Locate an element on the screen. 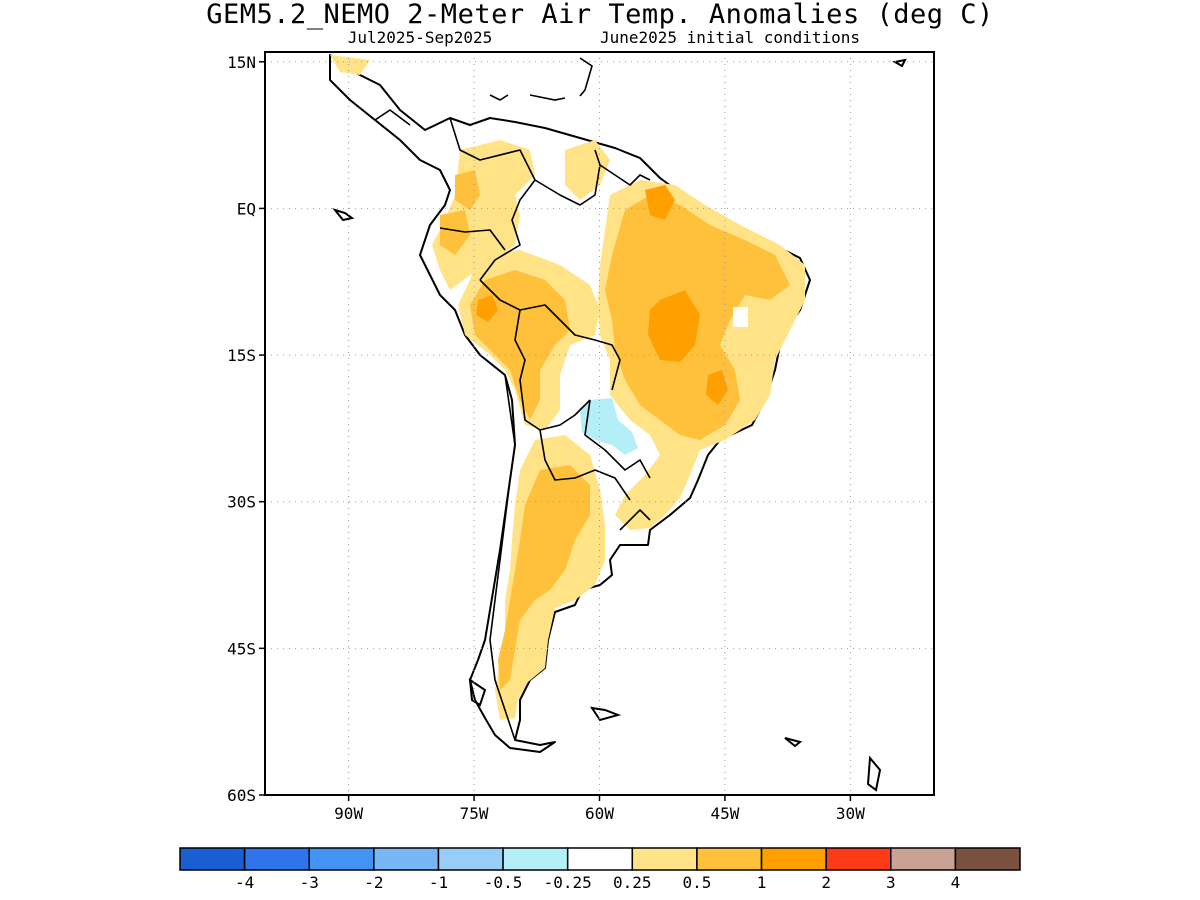 This screenshot has width=1200, height=900. longitude-axis: 90W 75W 60W 45W 30W is located at coordinates (599, 809).